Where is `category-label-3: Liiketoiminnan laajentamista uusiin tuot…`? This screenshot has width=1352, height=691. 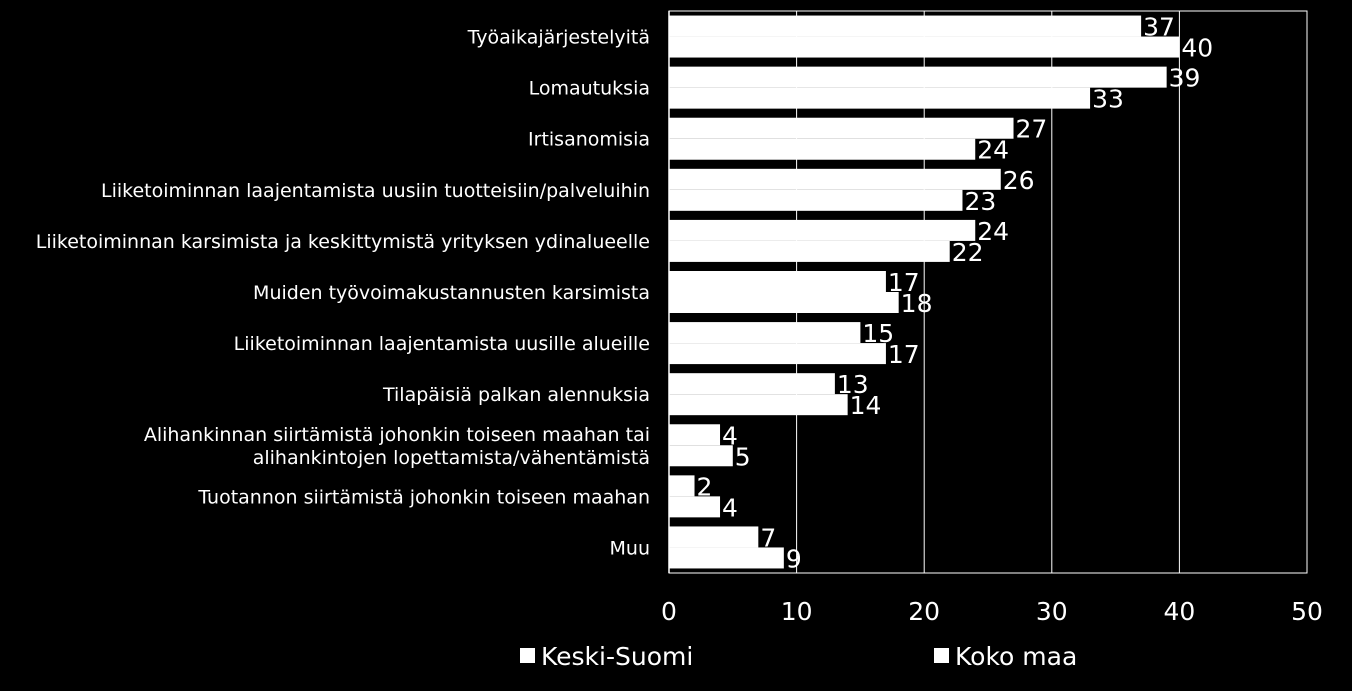 category-label-3: Liiketoiminnan laajentamista uusiin tuot… is located at coordinates (375, 191).